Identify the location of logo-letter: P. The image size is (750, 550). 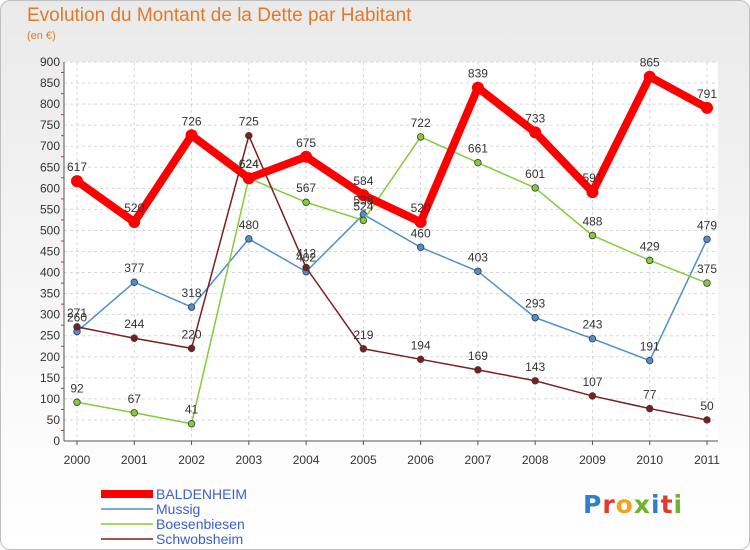
(593, 504).